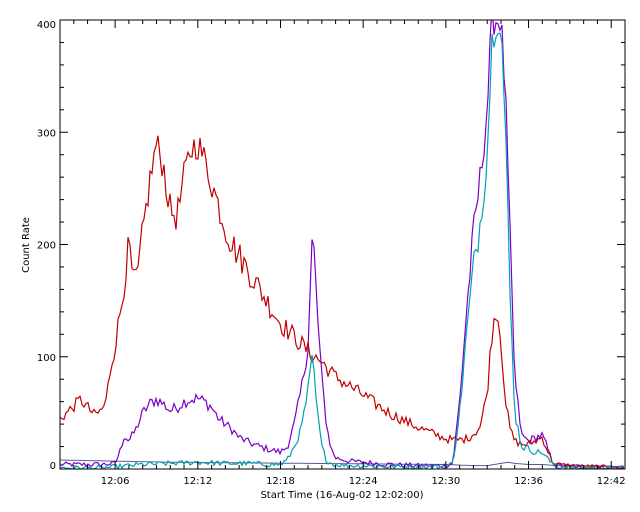 Image resolution: width=640 pixels, height=512 pixels. I want to click on x-tick-label: 12:12, so click(197, 481).